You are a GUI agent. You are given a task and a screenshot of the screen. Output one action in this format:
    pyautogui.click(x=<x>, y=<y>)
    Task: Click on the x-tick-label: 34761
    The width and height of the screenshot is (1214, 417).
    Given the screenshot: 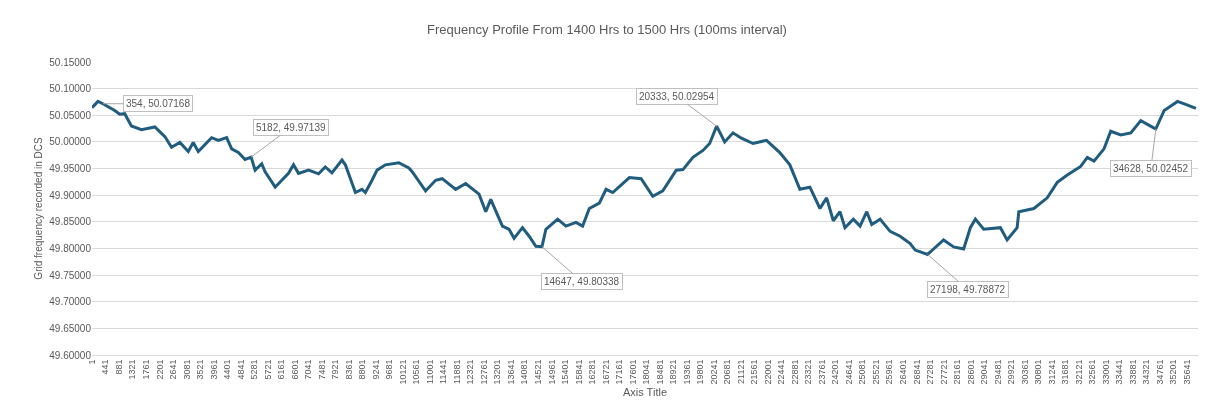 What is the action you would take?
    pyautogui.click(x=1159, y=372)
    